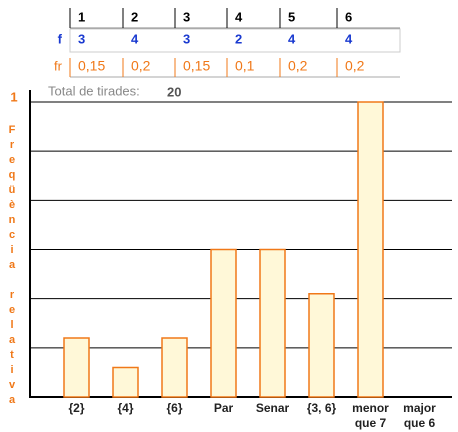 The image size is (458, 432). I want to click on header-cell: 3, so click(186, 16).